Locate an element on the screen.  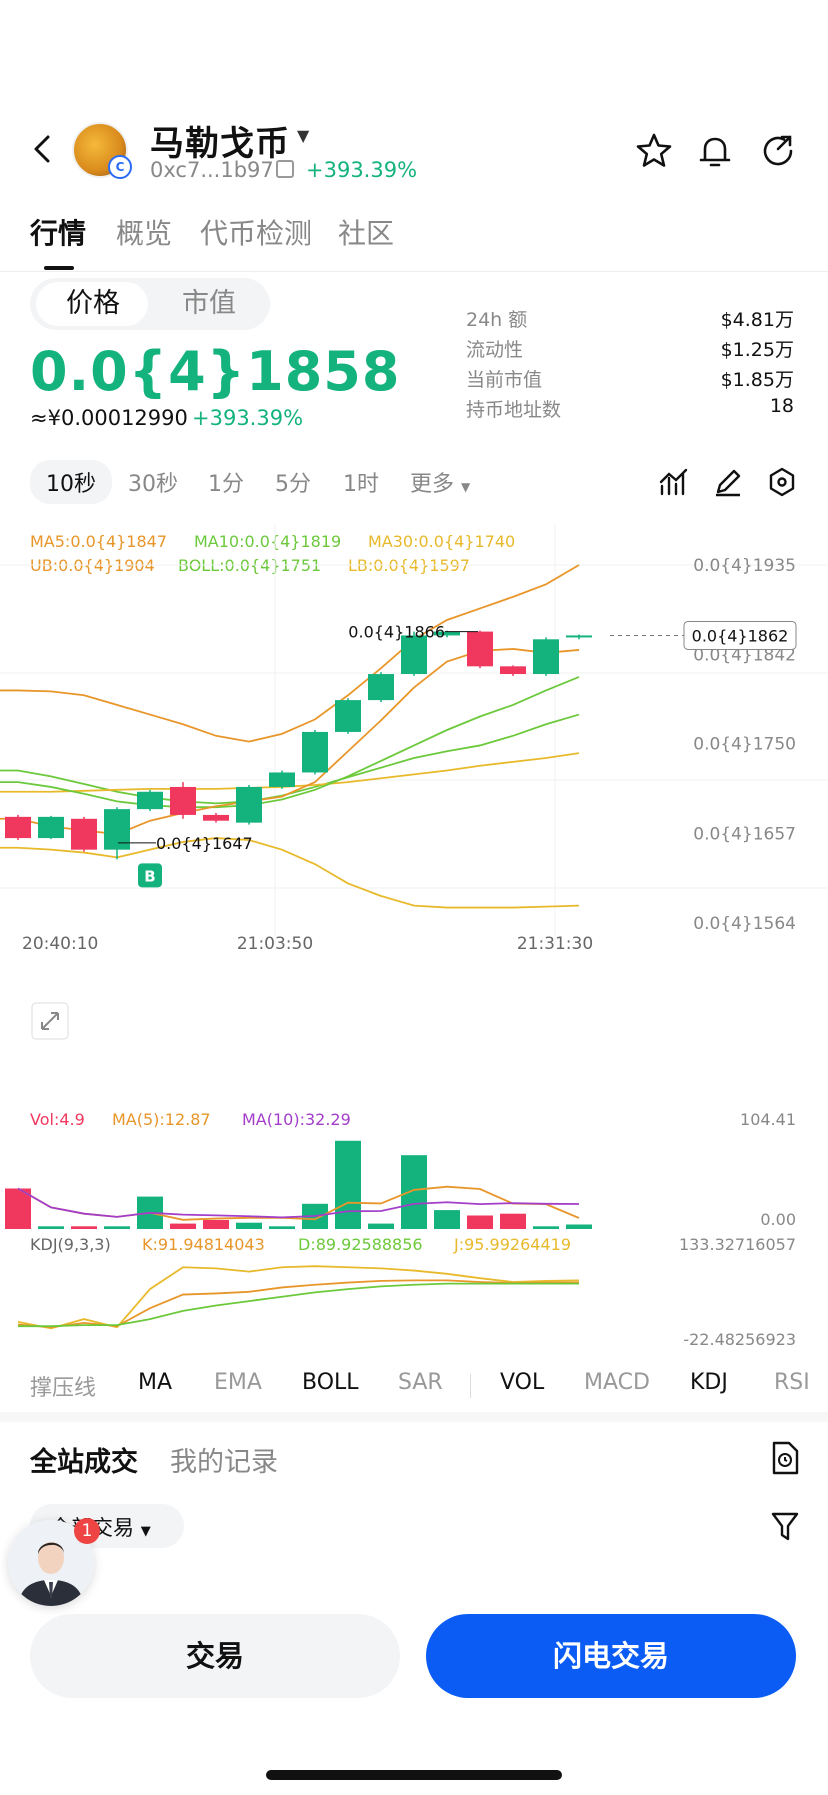
tf-1h: 1时 is located at coordinates (361, 484).